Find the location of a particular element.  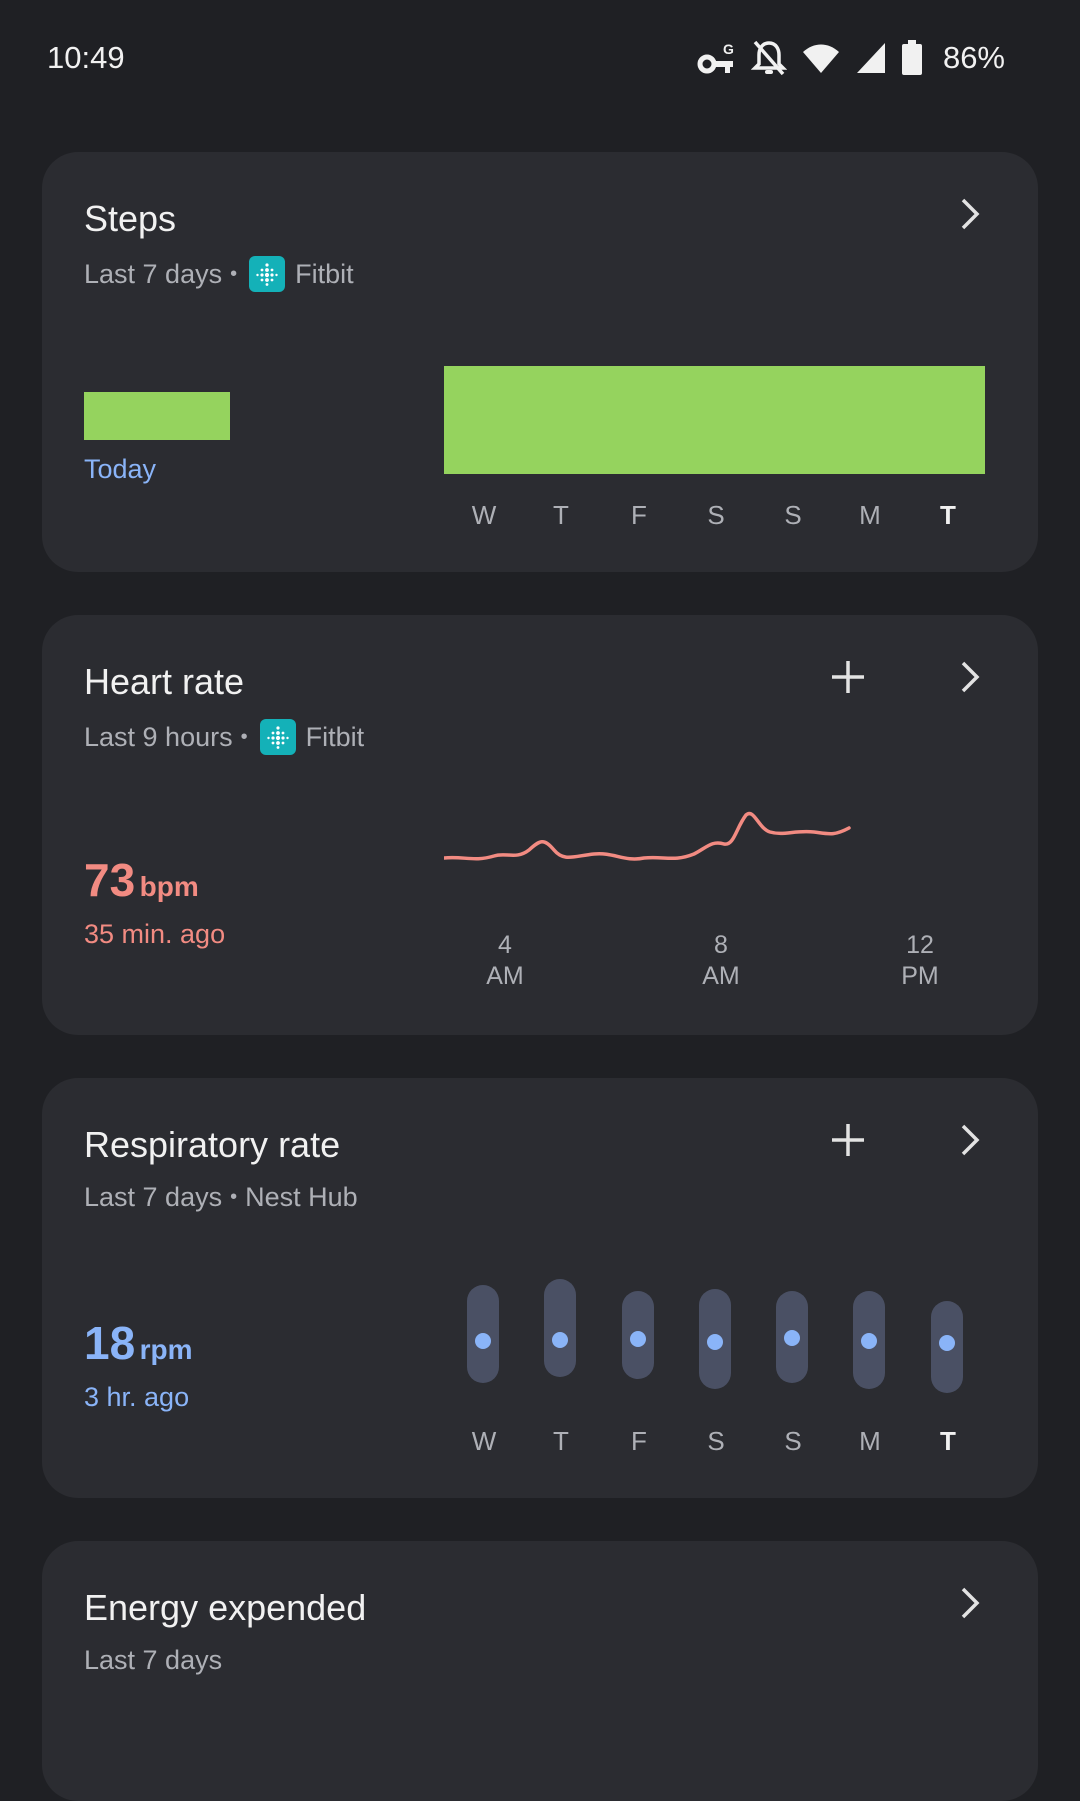

battery-percent: 86% is located at coordinates (973, 57).